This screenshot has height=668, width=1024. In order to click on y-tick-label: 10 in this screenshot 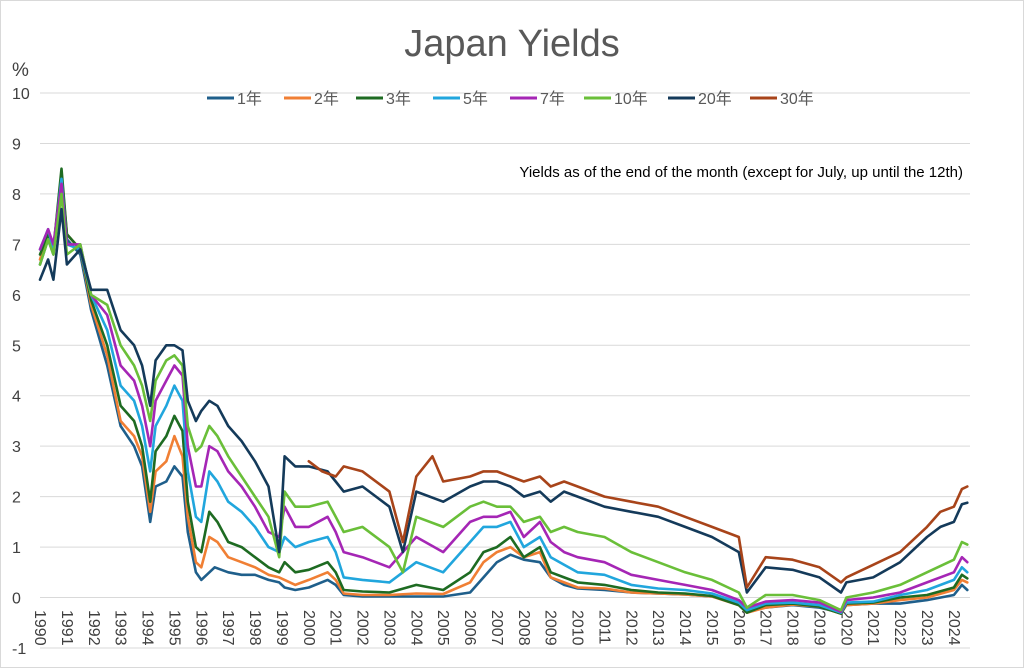, I will do `click(21, 94)`.